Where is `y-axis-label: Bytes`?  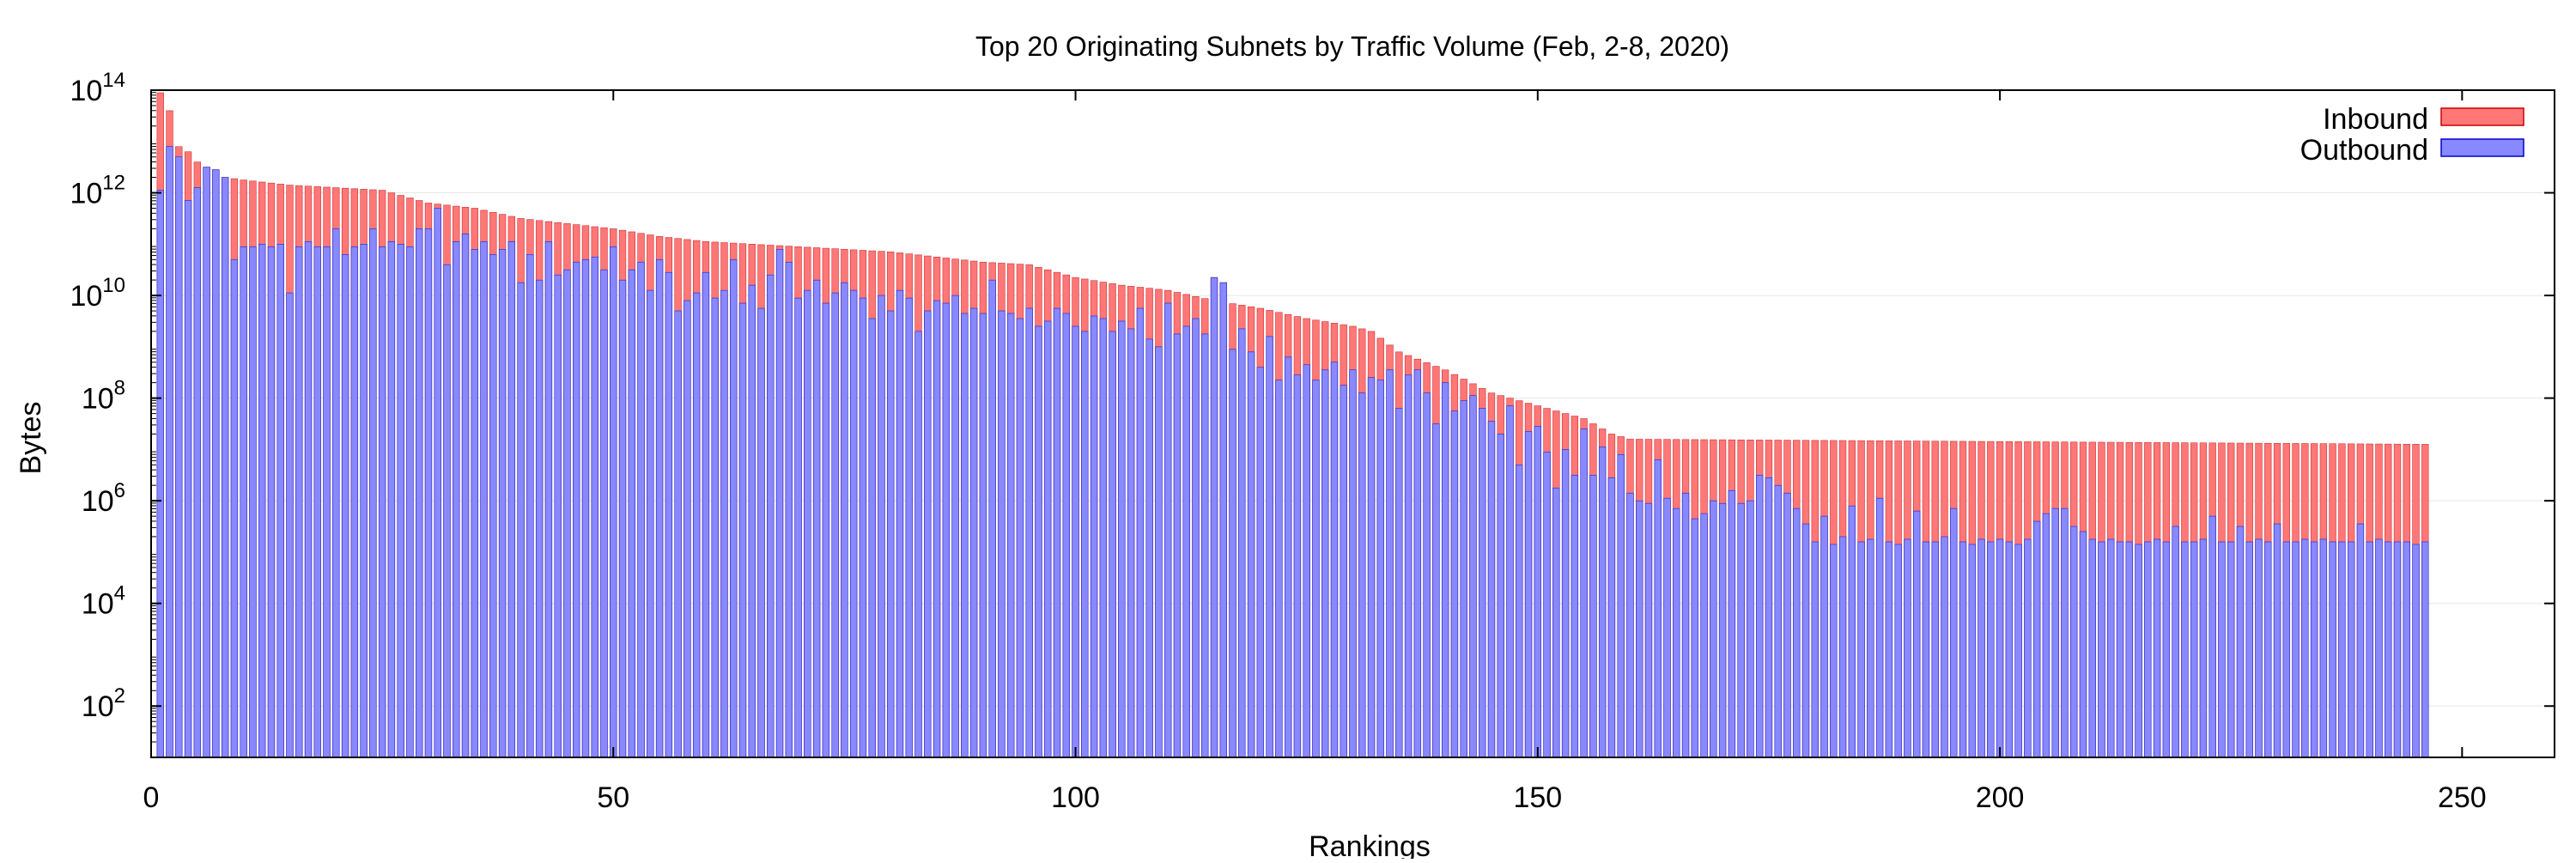 y-axis-label: Bytes is located at coordinates (31, 438).